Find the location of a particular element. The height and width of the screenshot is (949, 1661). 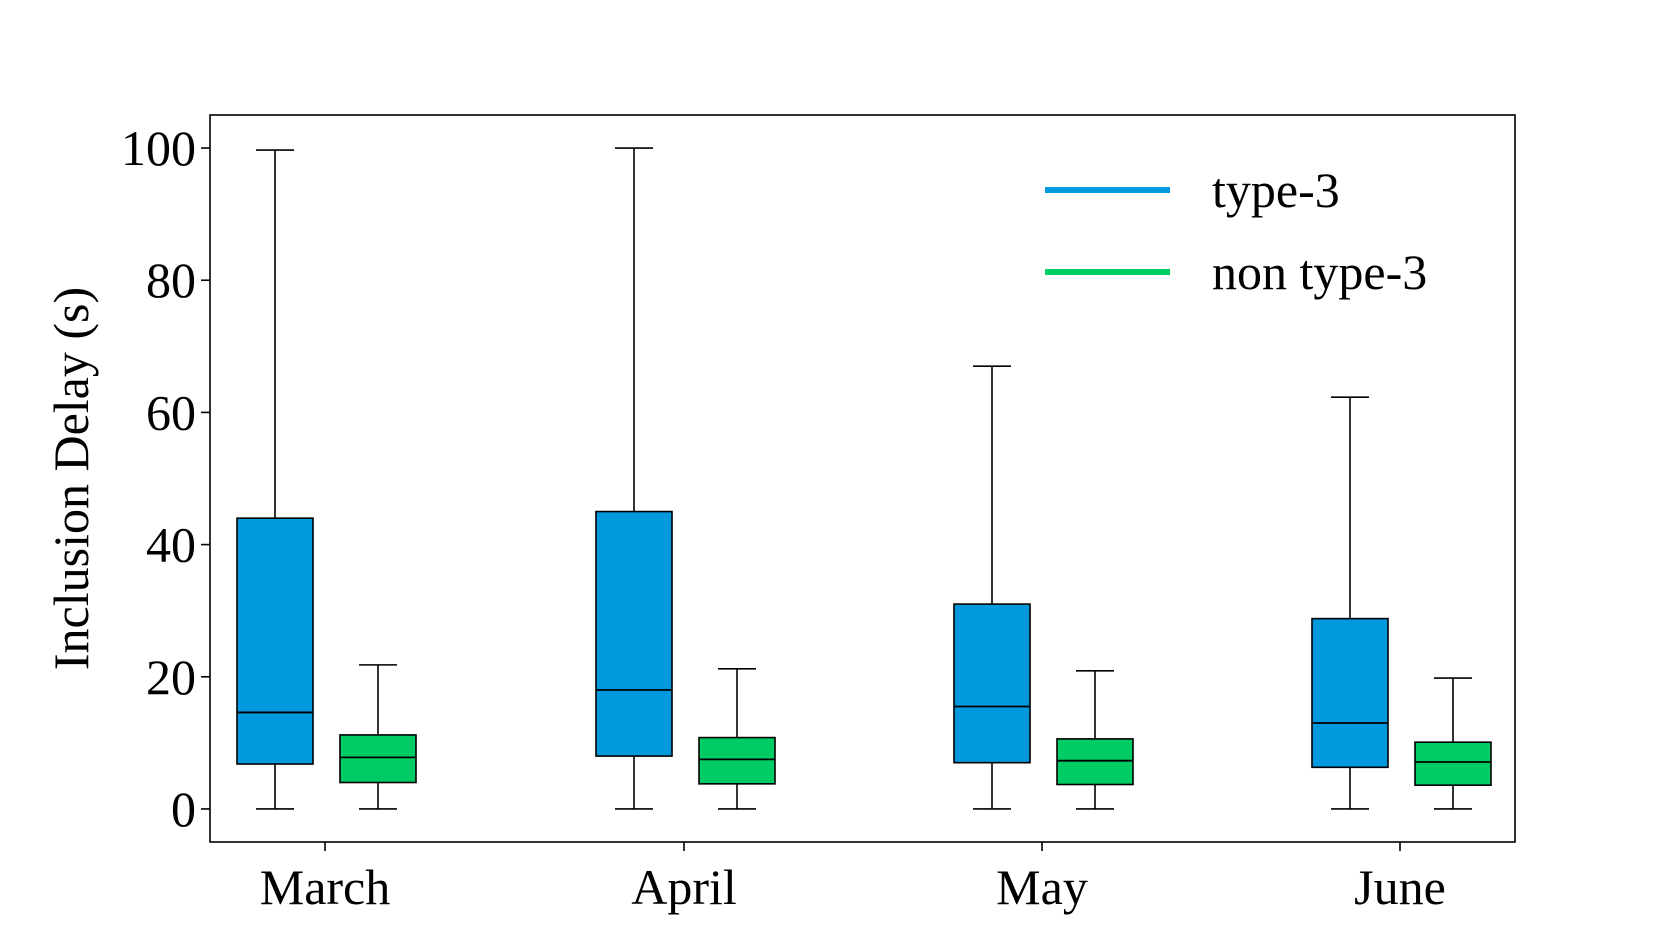

y-tick-label: 100 is located at coordinates (158, 148).